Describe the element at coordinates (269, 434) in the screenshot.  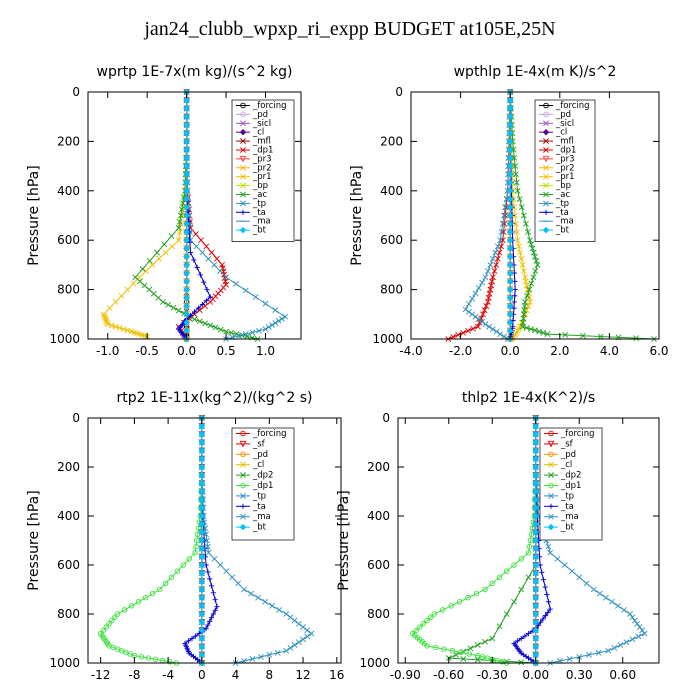
I see `legend-entry: _forcing` at that location.